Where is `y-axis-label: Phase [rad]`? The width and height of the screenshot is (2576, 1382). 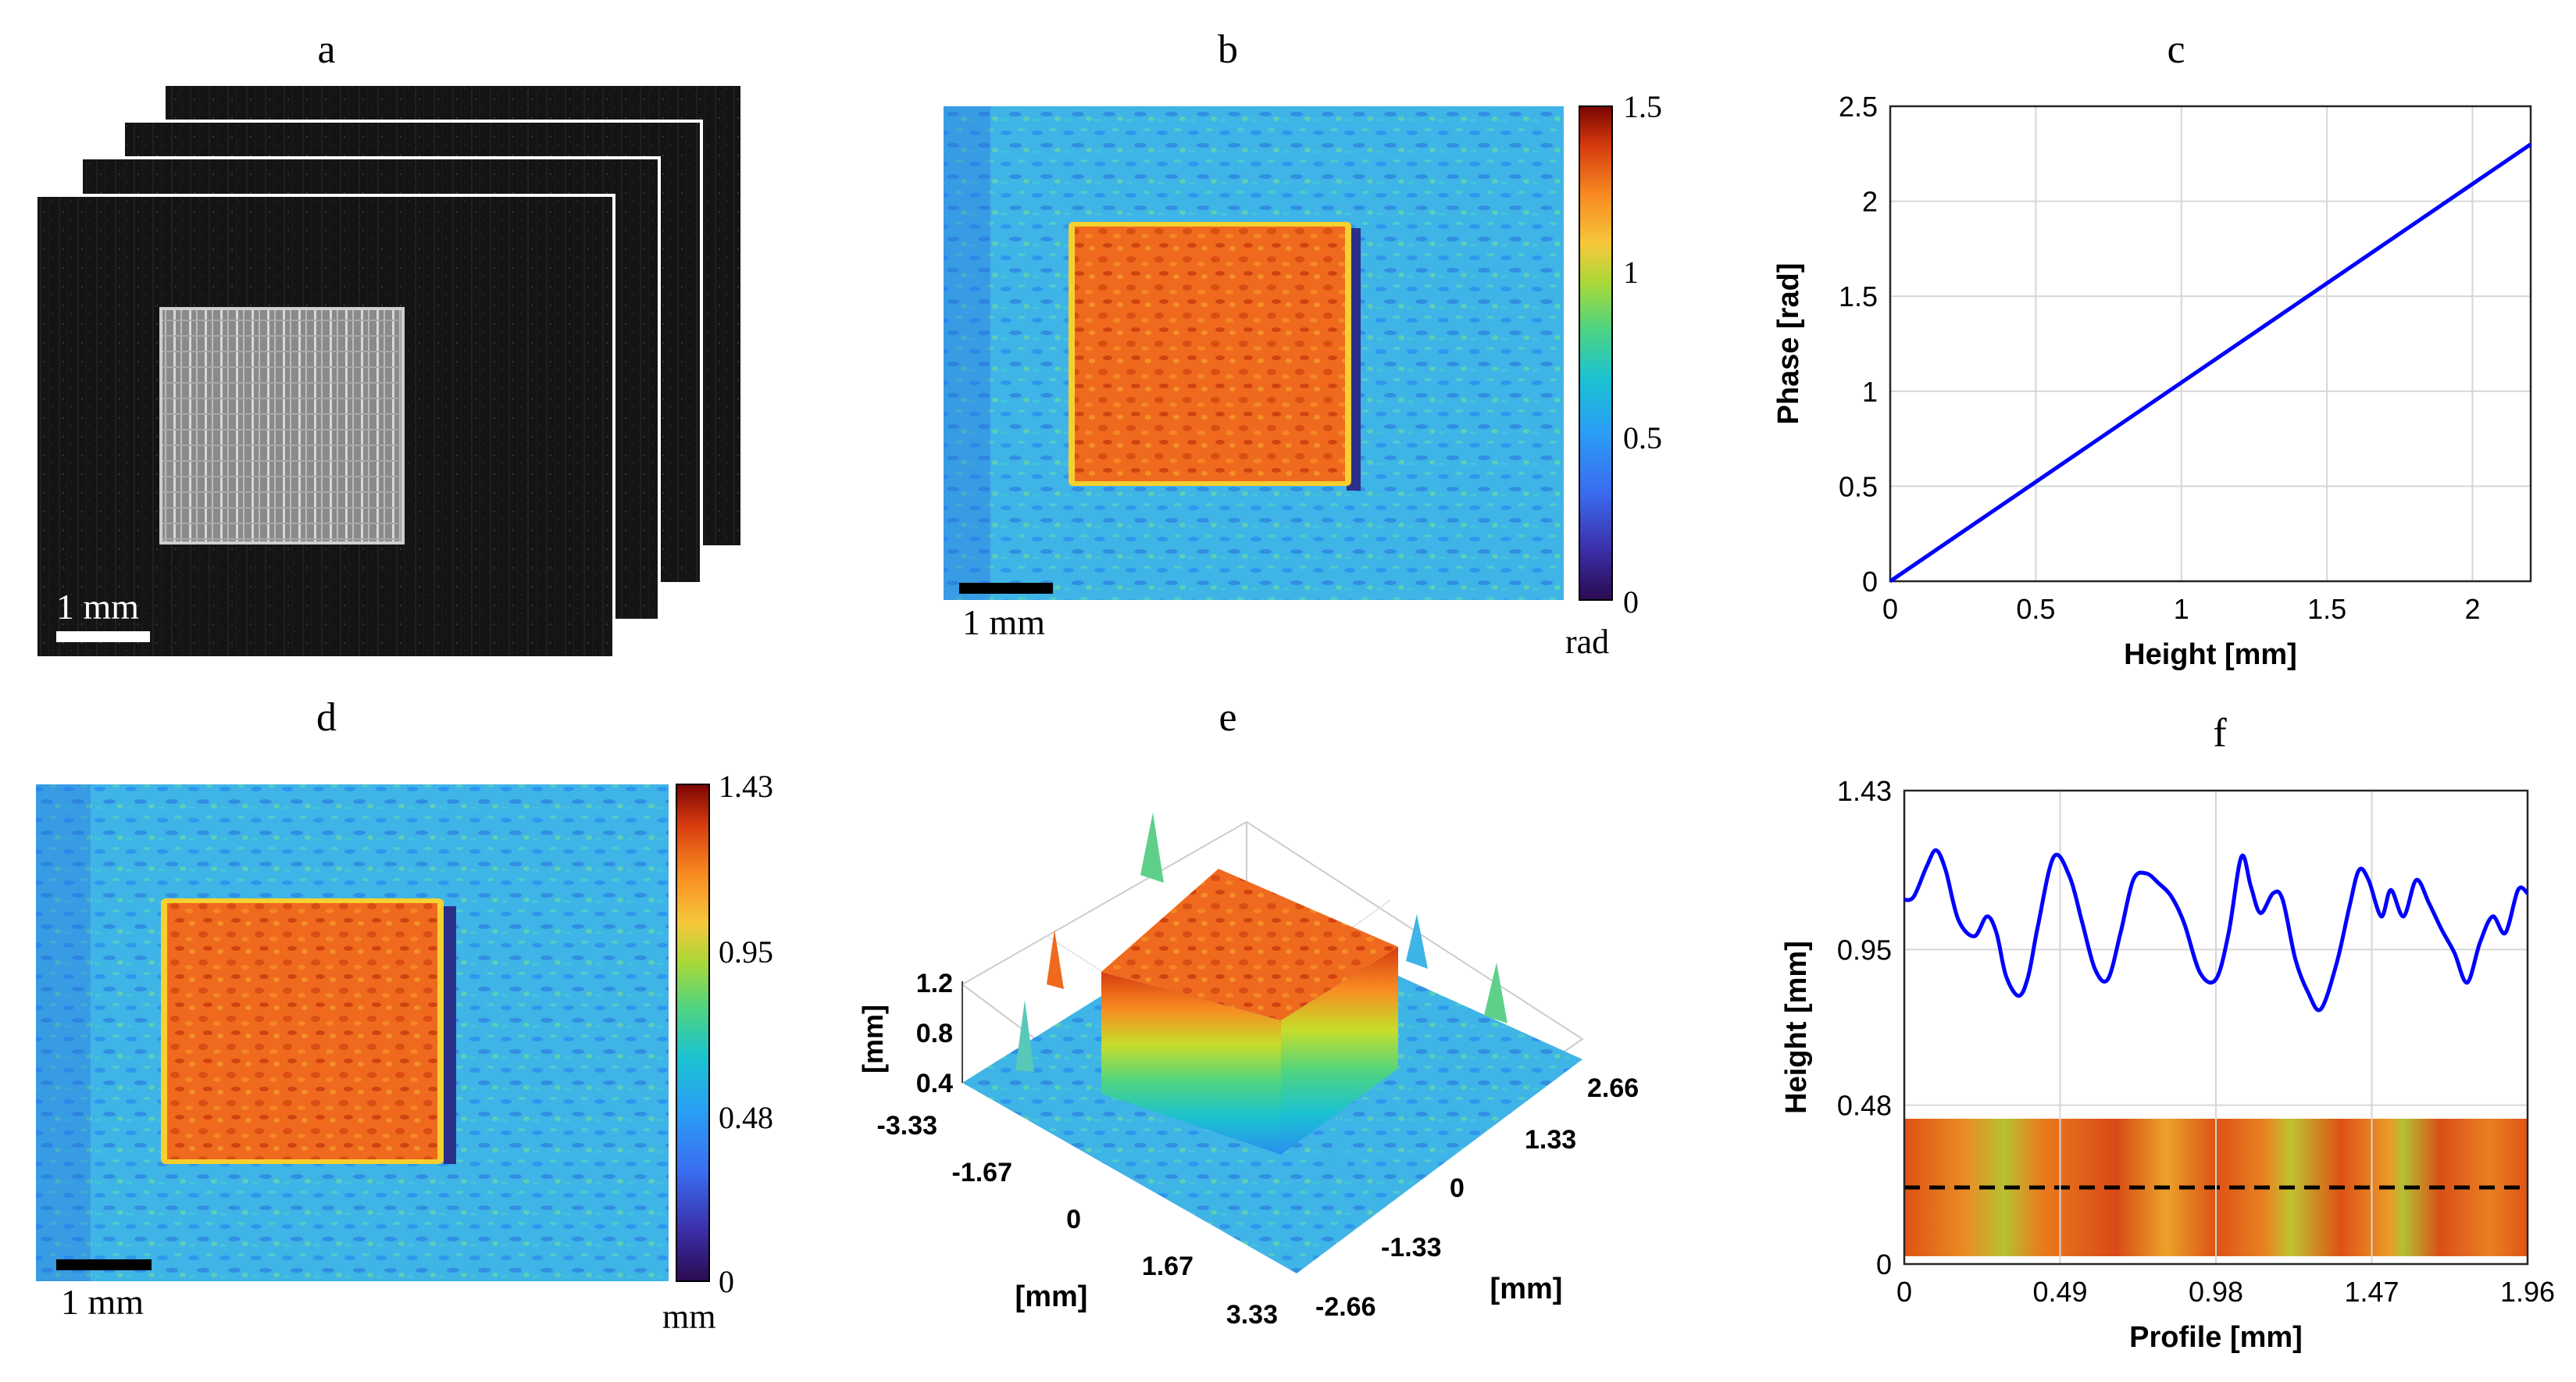 y-axis-label: Phase [rad] is located at coordinates (1788, 344).